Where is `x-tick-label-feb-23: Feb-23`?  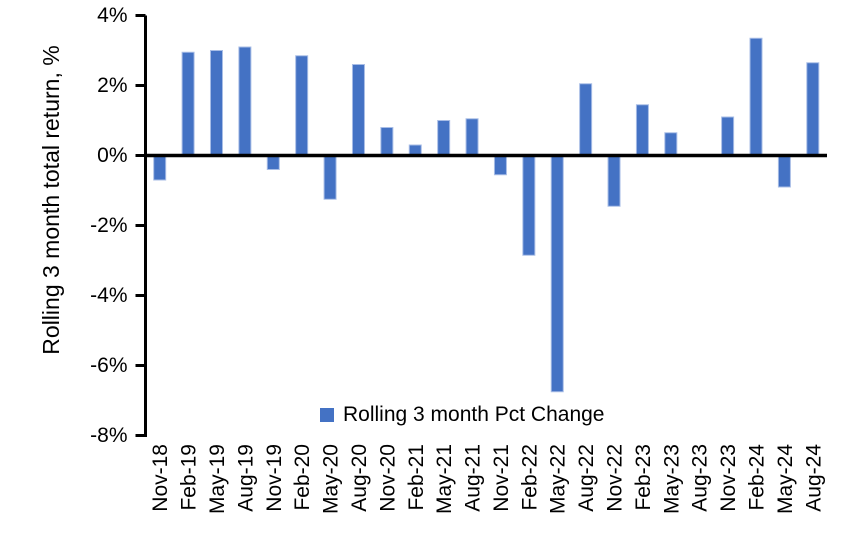 x-tick-label-feb-23: Feb-23 is located at coordinates (643, 477).